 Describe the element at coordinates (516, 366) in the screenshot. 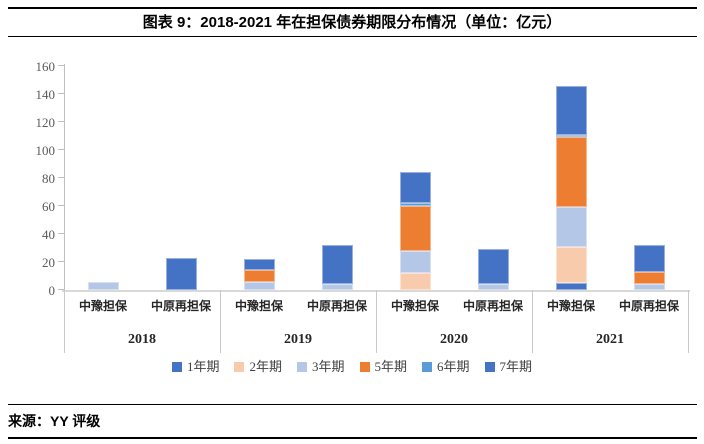

I see `legend-label: 7年期` at that location.